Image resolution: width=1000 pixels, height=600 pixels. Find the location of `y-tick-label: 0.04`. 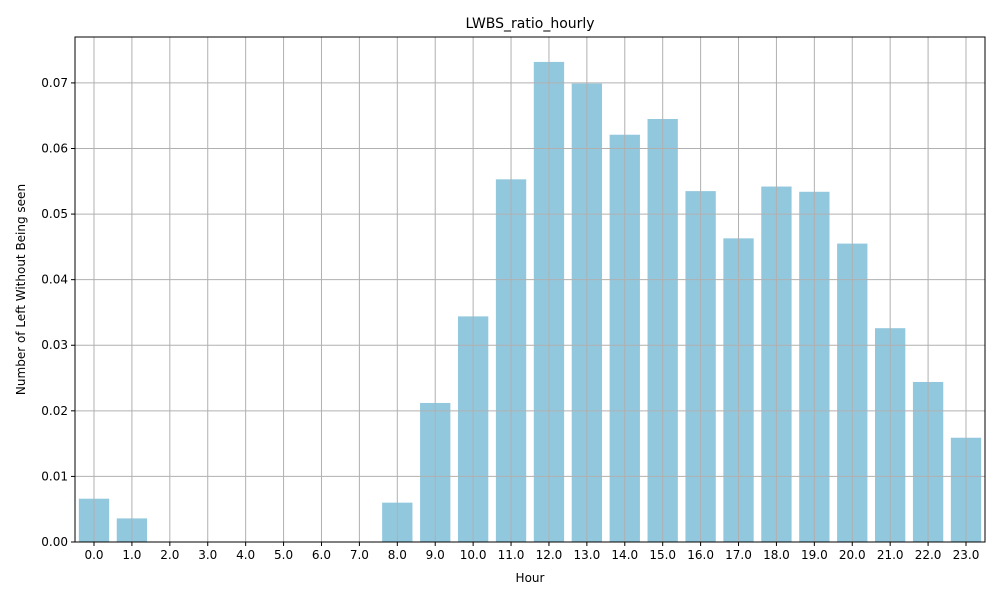

y-tick-label: 0.04 is located at coordinates (54, 280).